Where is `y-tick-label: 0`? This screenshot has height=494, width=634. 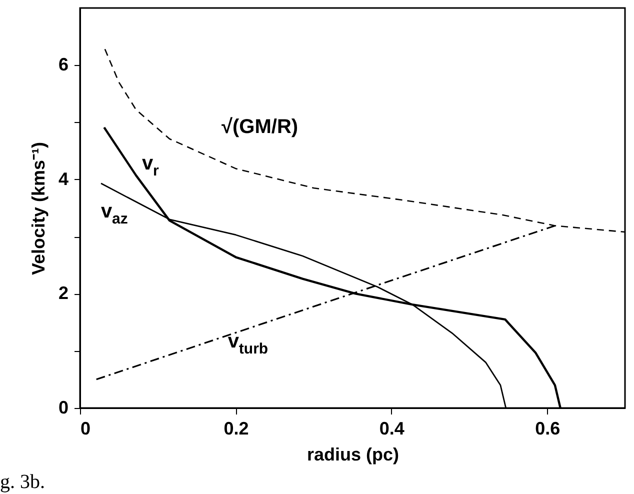 y-tick-label: 0 is located at coordinates (63, 408).